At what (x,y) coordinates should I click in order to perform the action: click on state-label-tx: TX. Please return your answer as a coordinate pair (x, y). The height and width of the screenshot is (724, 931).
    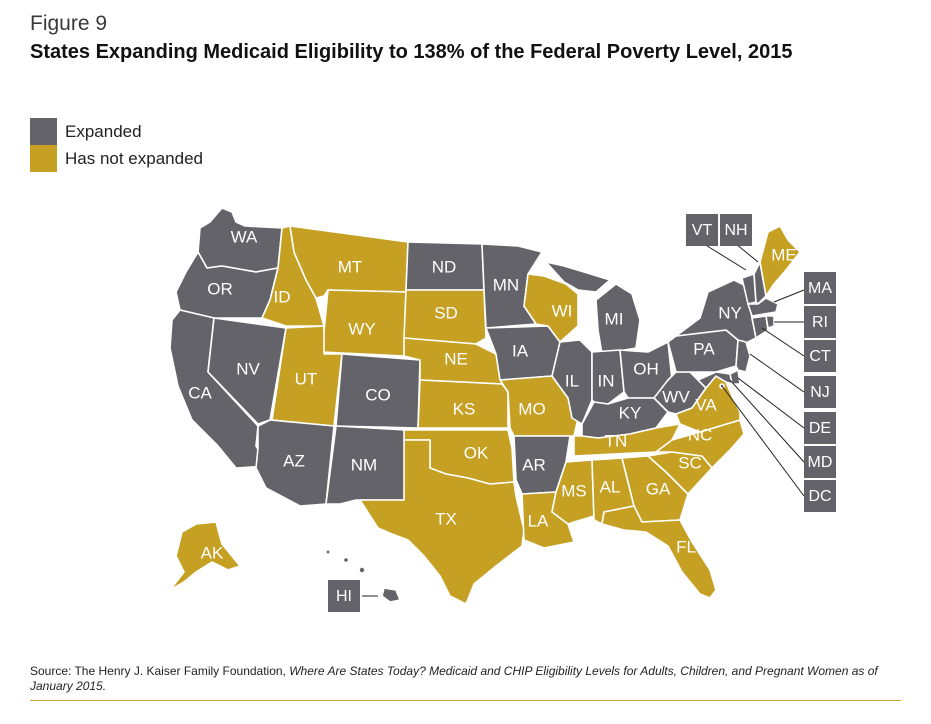
    Looking at the image, I should click on (446, 518).